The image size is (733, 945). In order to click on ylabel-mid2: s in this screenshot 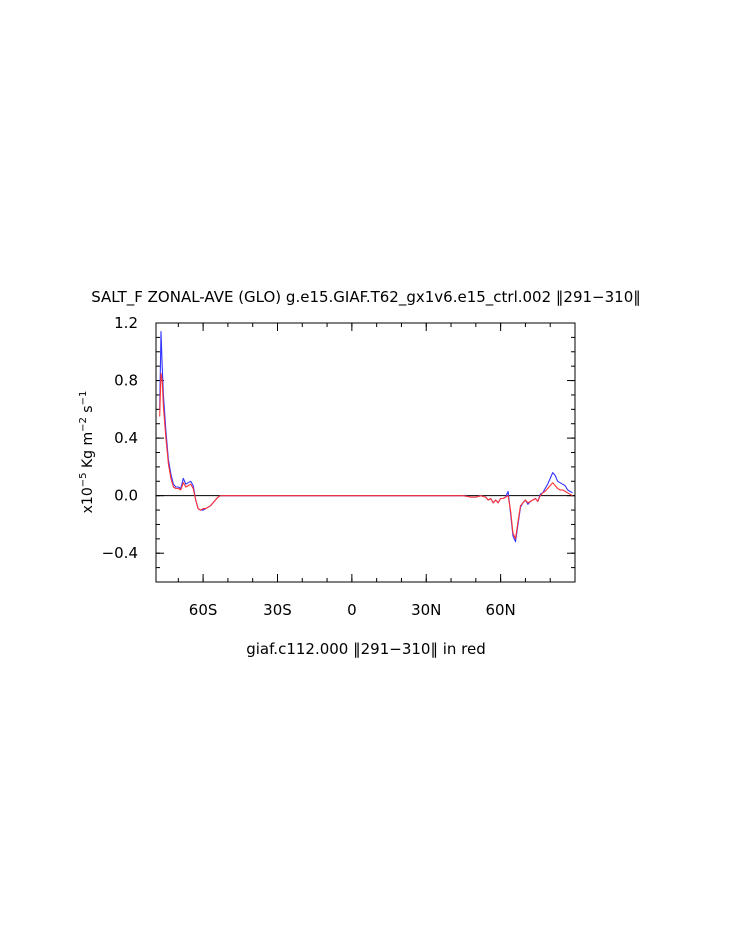, I will do `click(88, 411)`.